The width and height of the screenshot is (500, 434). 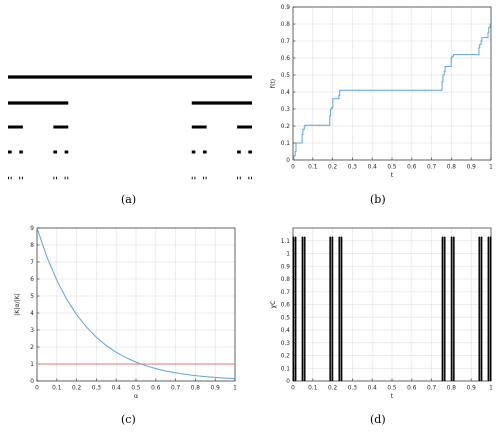 What do you see at coordinates (32, 280) in the screenshot?
I see `y-tick-label: 6` at bounding box center [32, 280].